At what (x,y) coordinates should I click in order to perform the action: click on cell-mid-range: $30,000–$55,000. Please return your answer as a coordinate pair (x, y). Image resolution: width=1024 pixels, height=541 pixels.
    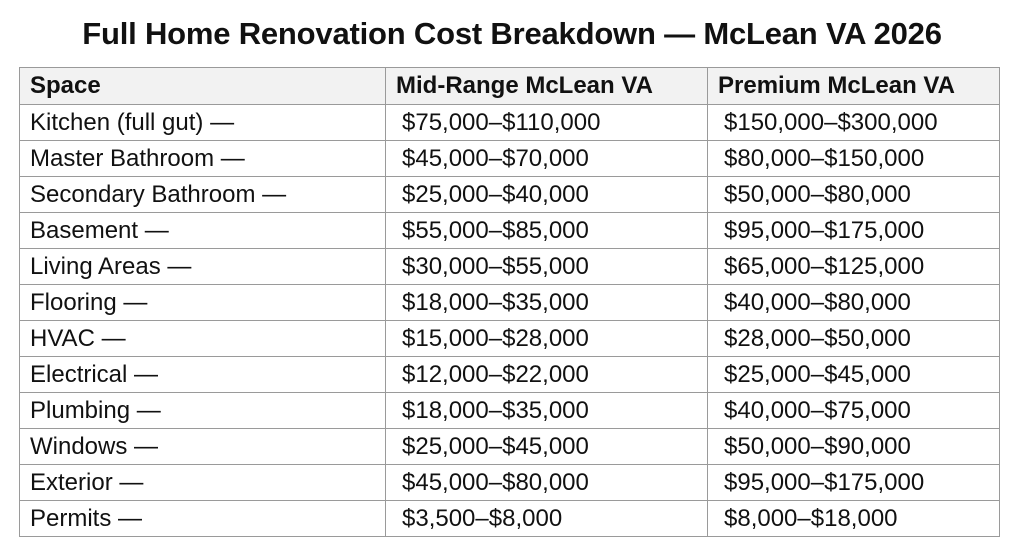
    Looking at the image, I should click on (546, 266).